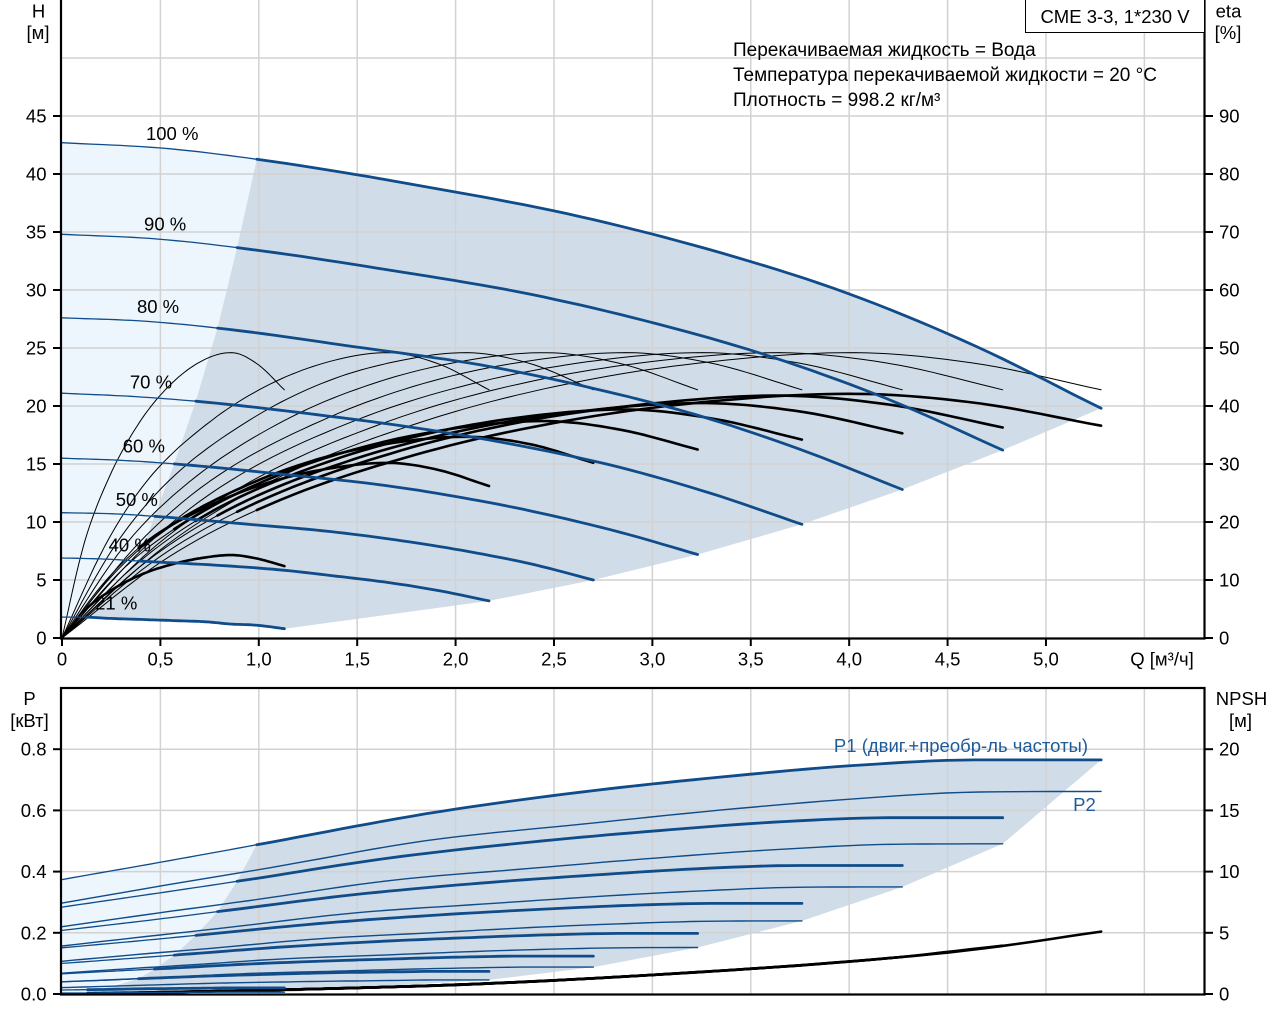 This screenshot has height=1024, width=1280. What do you see at coordinates (62, 659) in the screenshot?
I see `x-tick-label: 0` at bounding box center [62, 659].